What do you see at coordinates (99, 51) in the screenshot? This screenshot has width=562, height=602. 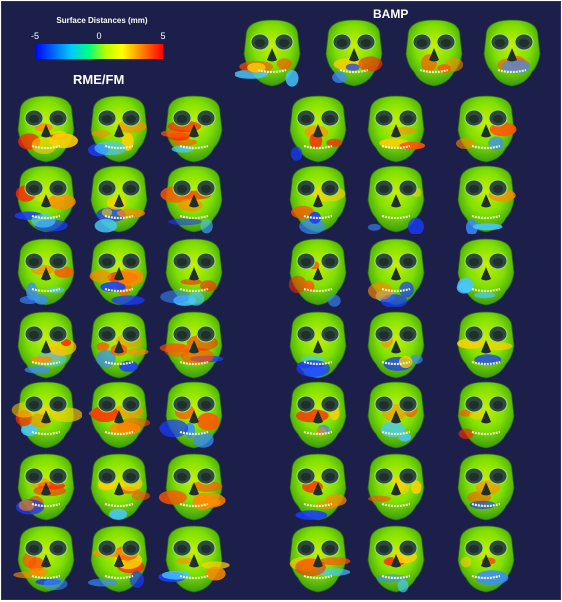 I see `colorbar` at bounding box center [99, 51].